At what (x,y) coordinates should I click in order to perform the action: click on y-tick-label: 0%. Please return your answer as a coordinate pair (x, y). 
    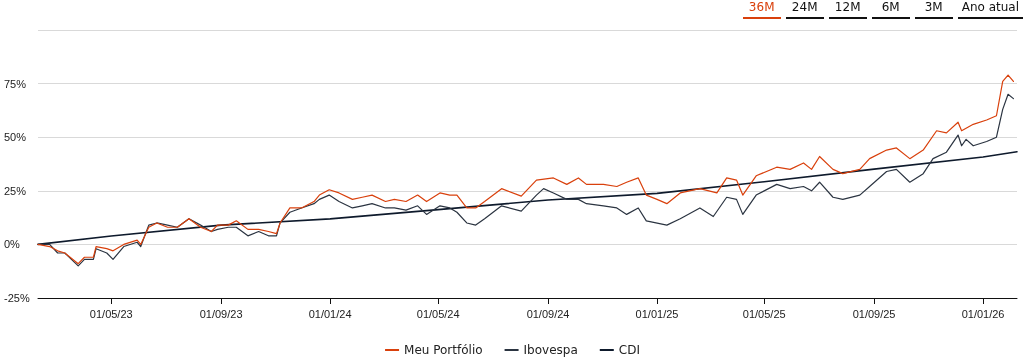
    Looking at the image, I should click on (12, 244).